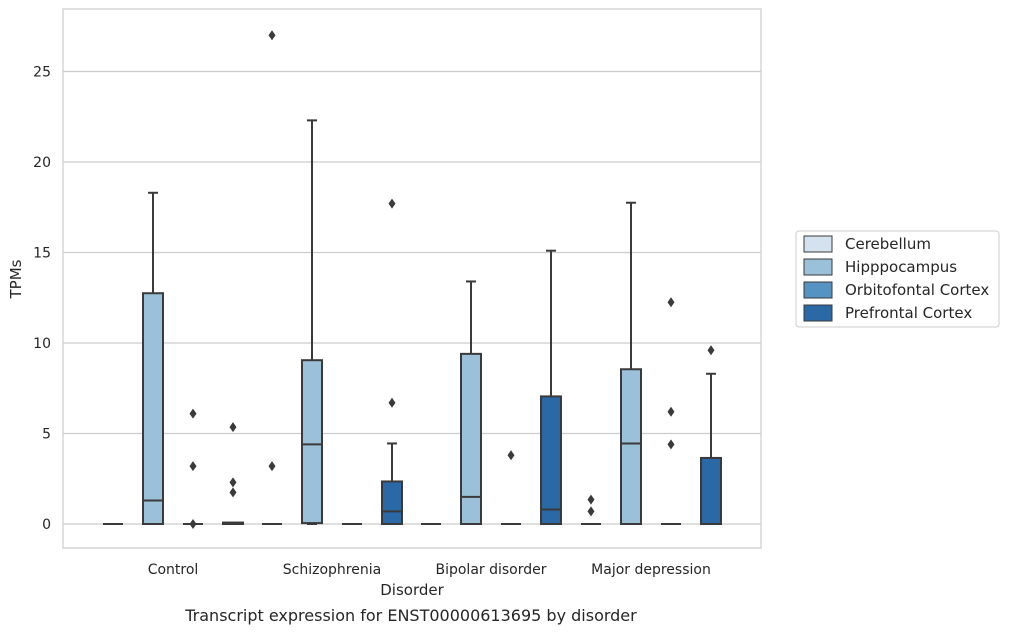 The image size is (1009, 634). Describe the element at coordinates (173, 570) in the screenshot. I see `x-tick-label: Control` at that location.